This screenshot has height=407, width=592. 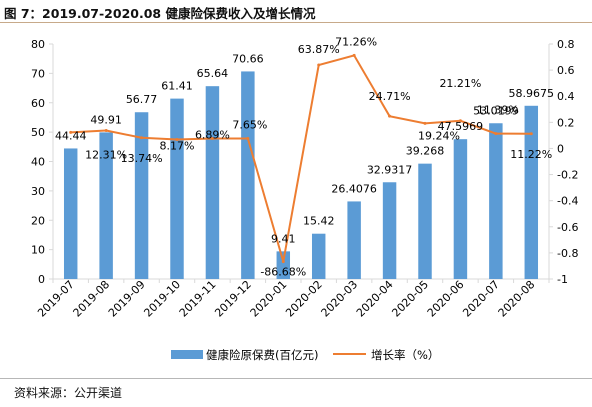 I want to click on growth-value-label: 63.87%, so click(x=319, y=49).